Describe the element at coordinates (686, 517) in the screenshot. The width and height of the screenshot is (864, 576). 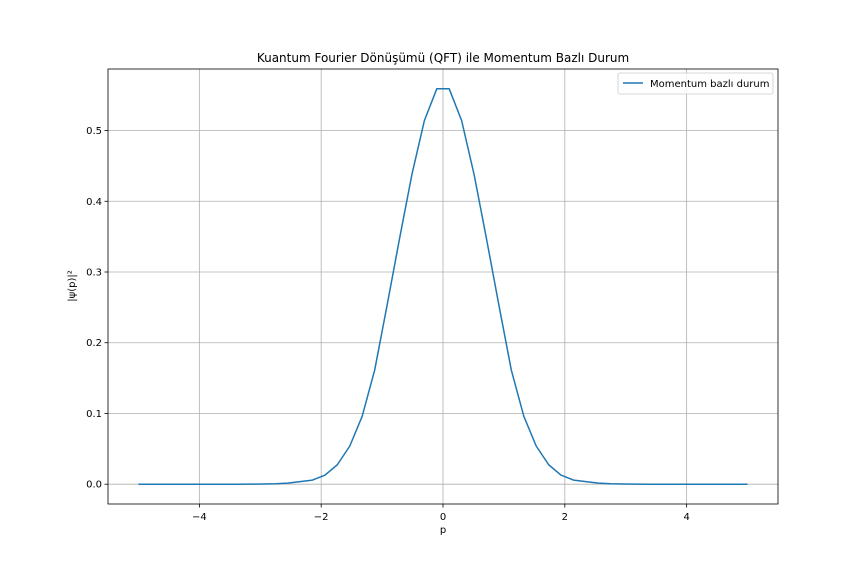
I see `x-tick-label: 4` at that location.